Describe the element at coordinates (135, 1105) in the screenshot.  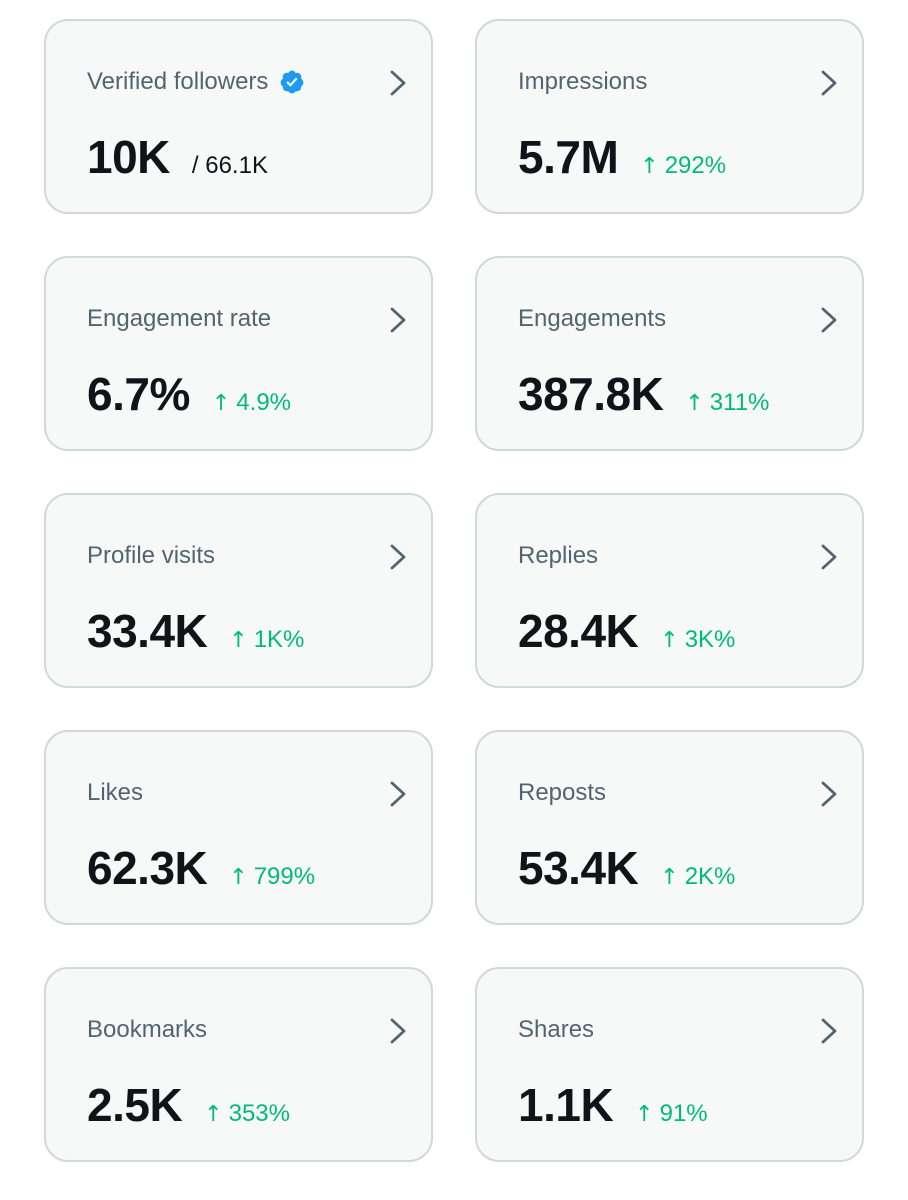
I see `metric-value: 2.5K` at that location.